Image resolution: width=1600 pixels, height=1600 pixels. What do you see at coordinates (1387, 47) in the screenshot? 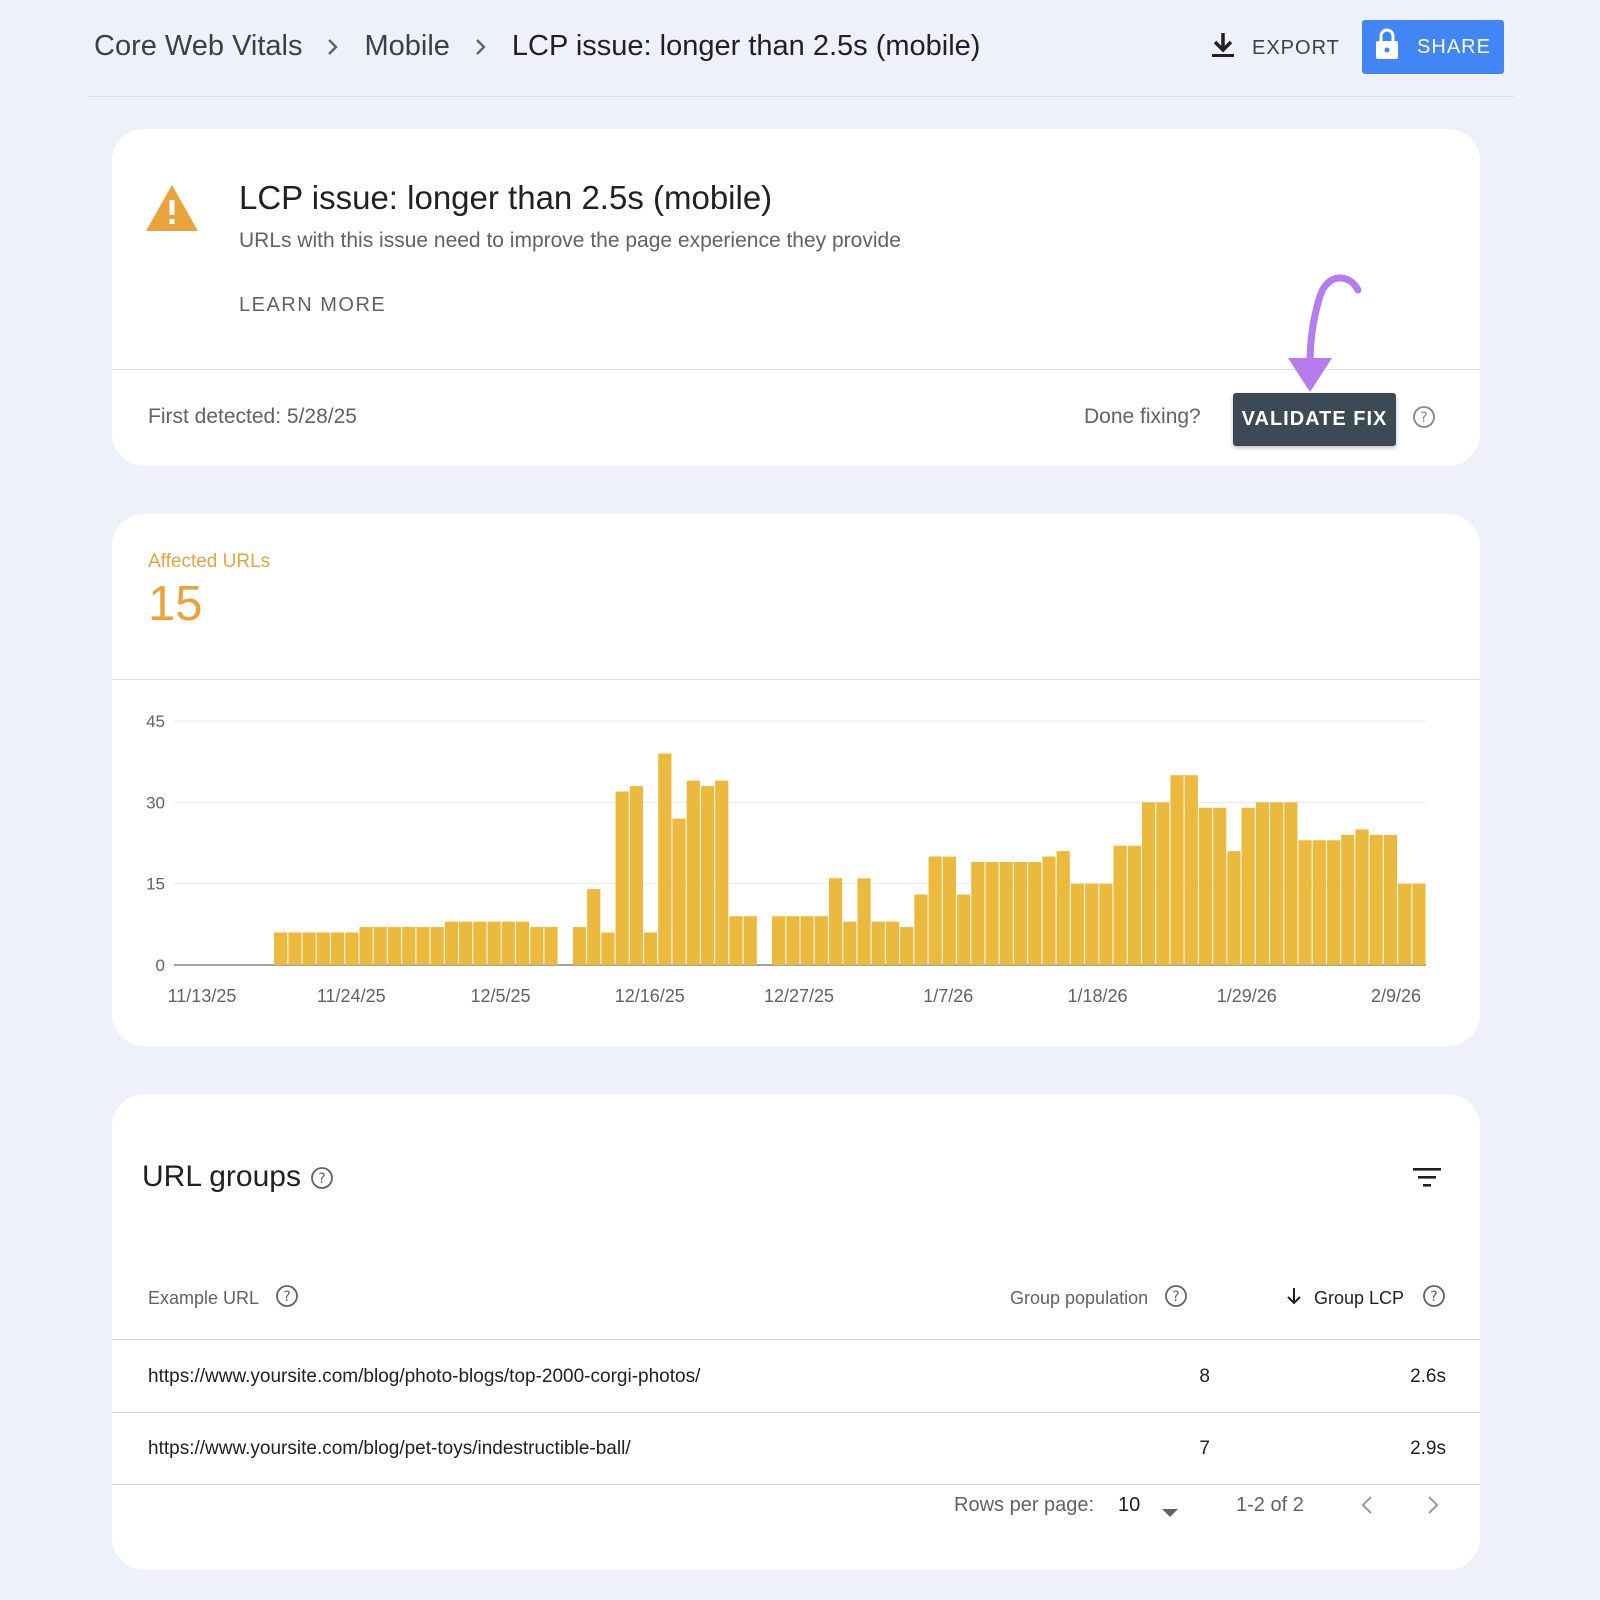
I see `lock-icon` at bounding box center [1387, 47].